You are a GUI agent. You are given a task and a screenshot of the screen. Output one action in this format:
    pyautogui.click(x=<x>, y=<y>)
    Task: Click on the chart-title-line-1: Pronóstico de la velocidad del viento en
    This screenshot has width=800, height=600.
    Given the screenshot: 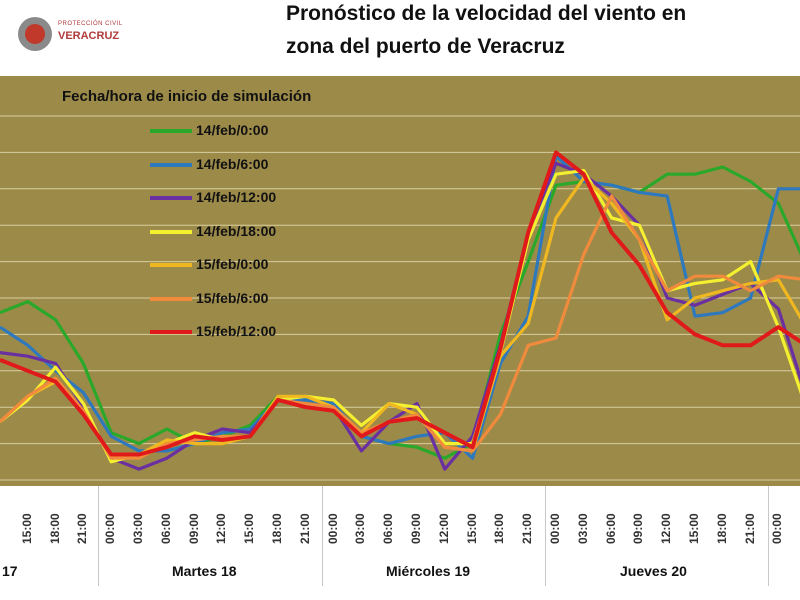 What is the action you would take?
    pyautogui.click(x=486, y=13)
    